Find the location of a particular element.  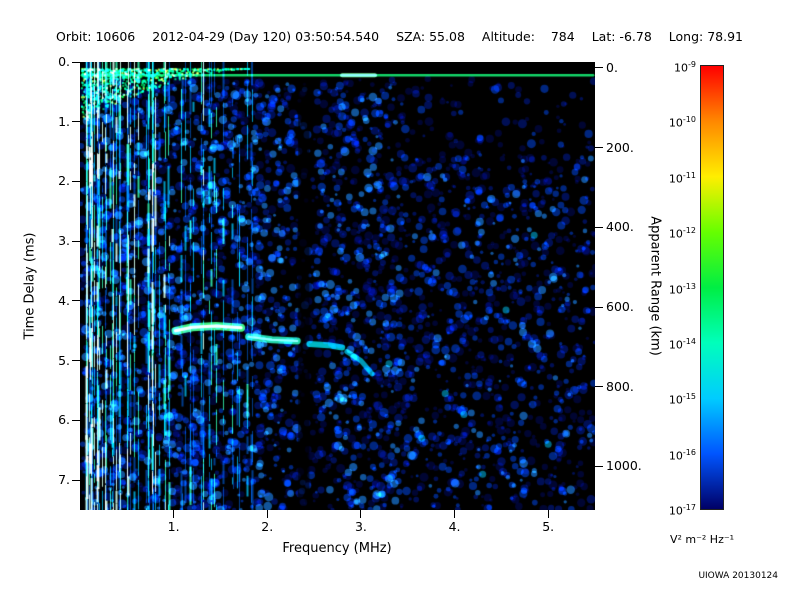

colorbar-tick-label: 10-11 is located at coordinates (682, 178).